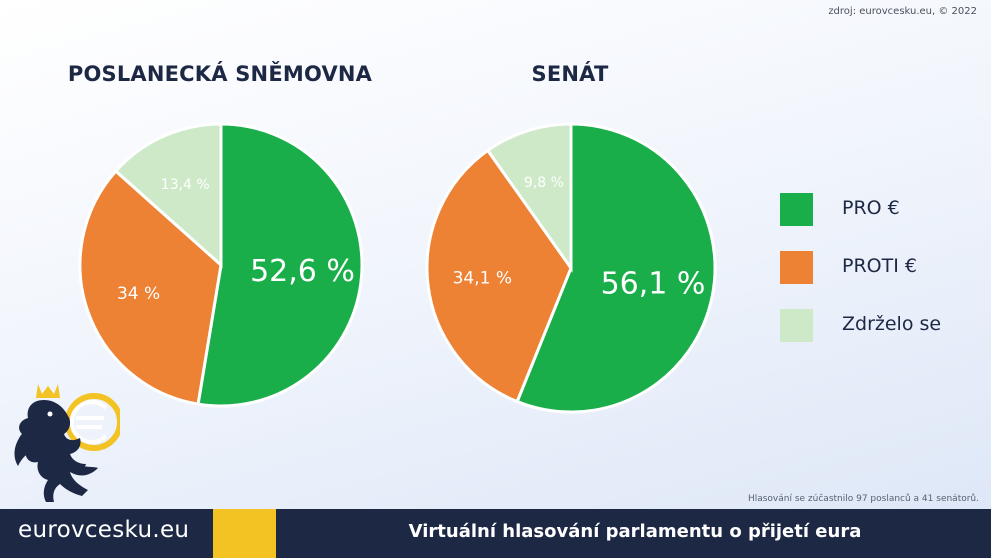 The width and height of the screenshot is (991, 558). Describe the element at coordinates (220, 74) in the screenshot. I see `chart-title-poslanecka-snemovna: POSLANECKÁ SNĚMOVNA` at that location.